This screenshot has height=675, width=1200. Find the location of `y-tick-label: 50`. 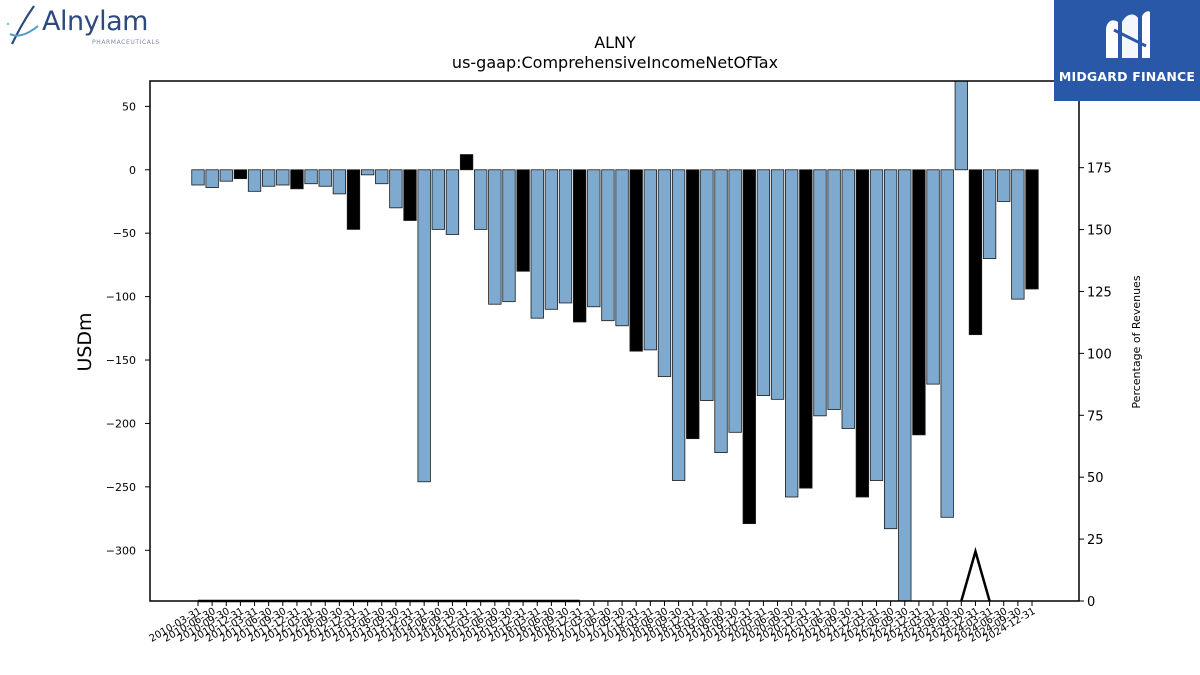

y-tick-label: 50 is located at coordinates (129, 106).